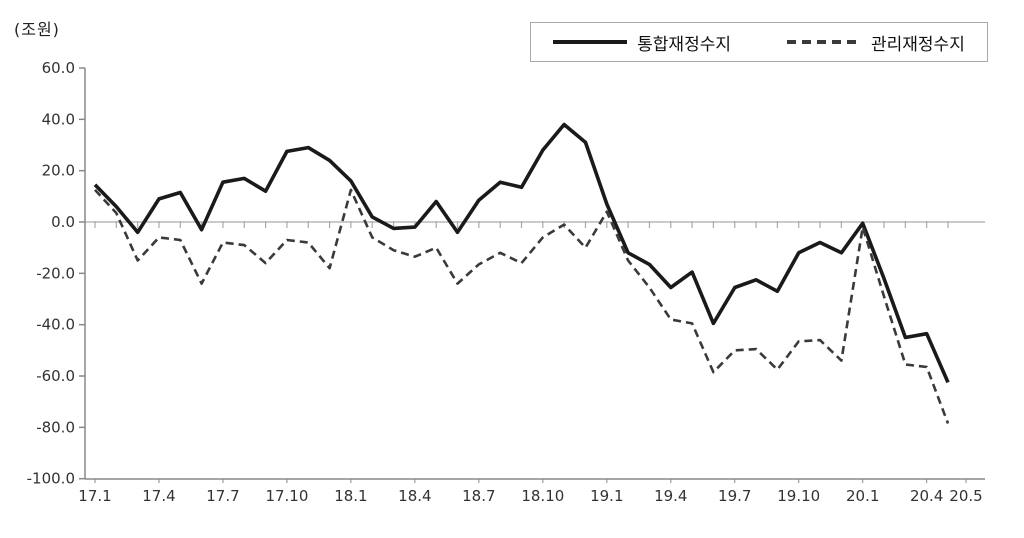  What do you see at coordinates (824, 42) in the screenshot?
I see `dashed-line-swatch-icon` at bounding box center [824, 42].